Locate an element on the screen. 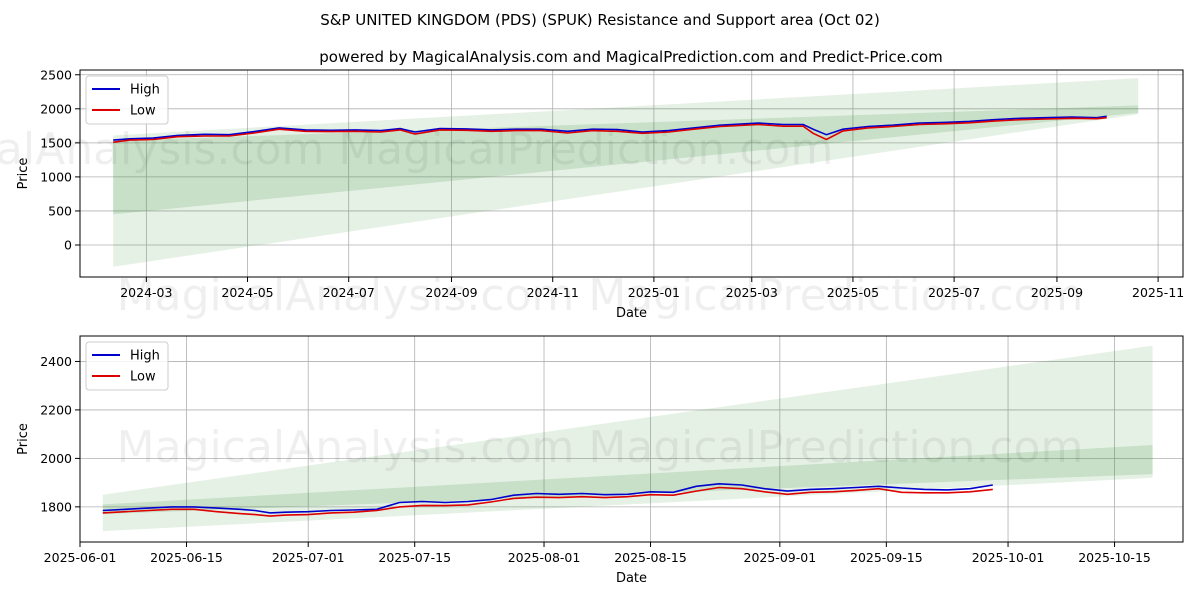  y-tick-label: 0 is located at coordinates (68, 244).